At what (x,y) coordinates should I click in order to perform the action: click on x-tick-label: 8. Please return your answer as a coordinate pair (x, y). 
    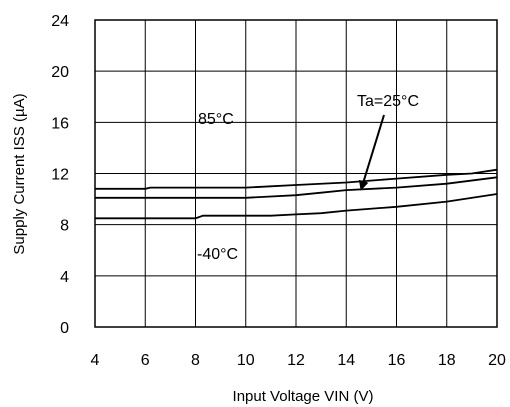
    Looking at the image, I should click on (195, 360).